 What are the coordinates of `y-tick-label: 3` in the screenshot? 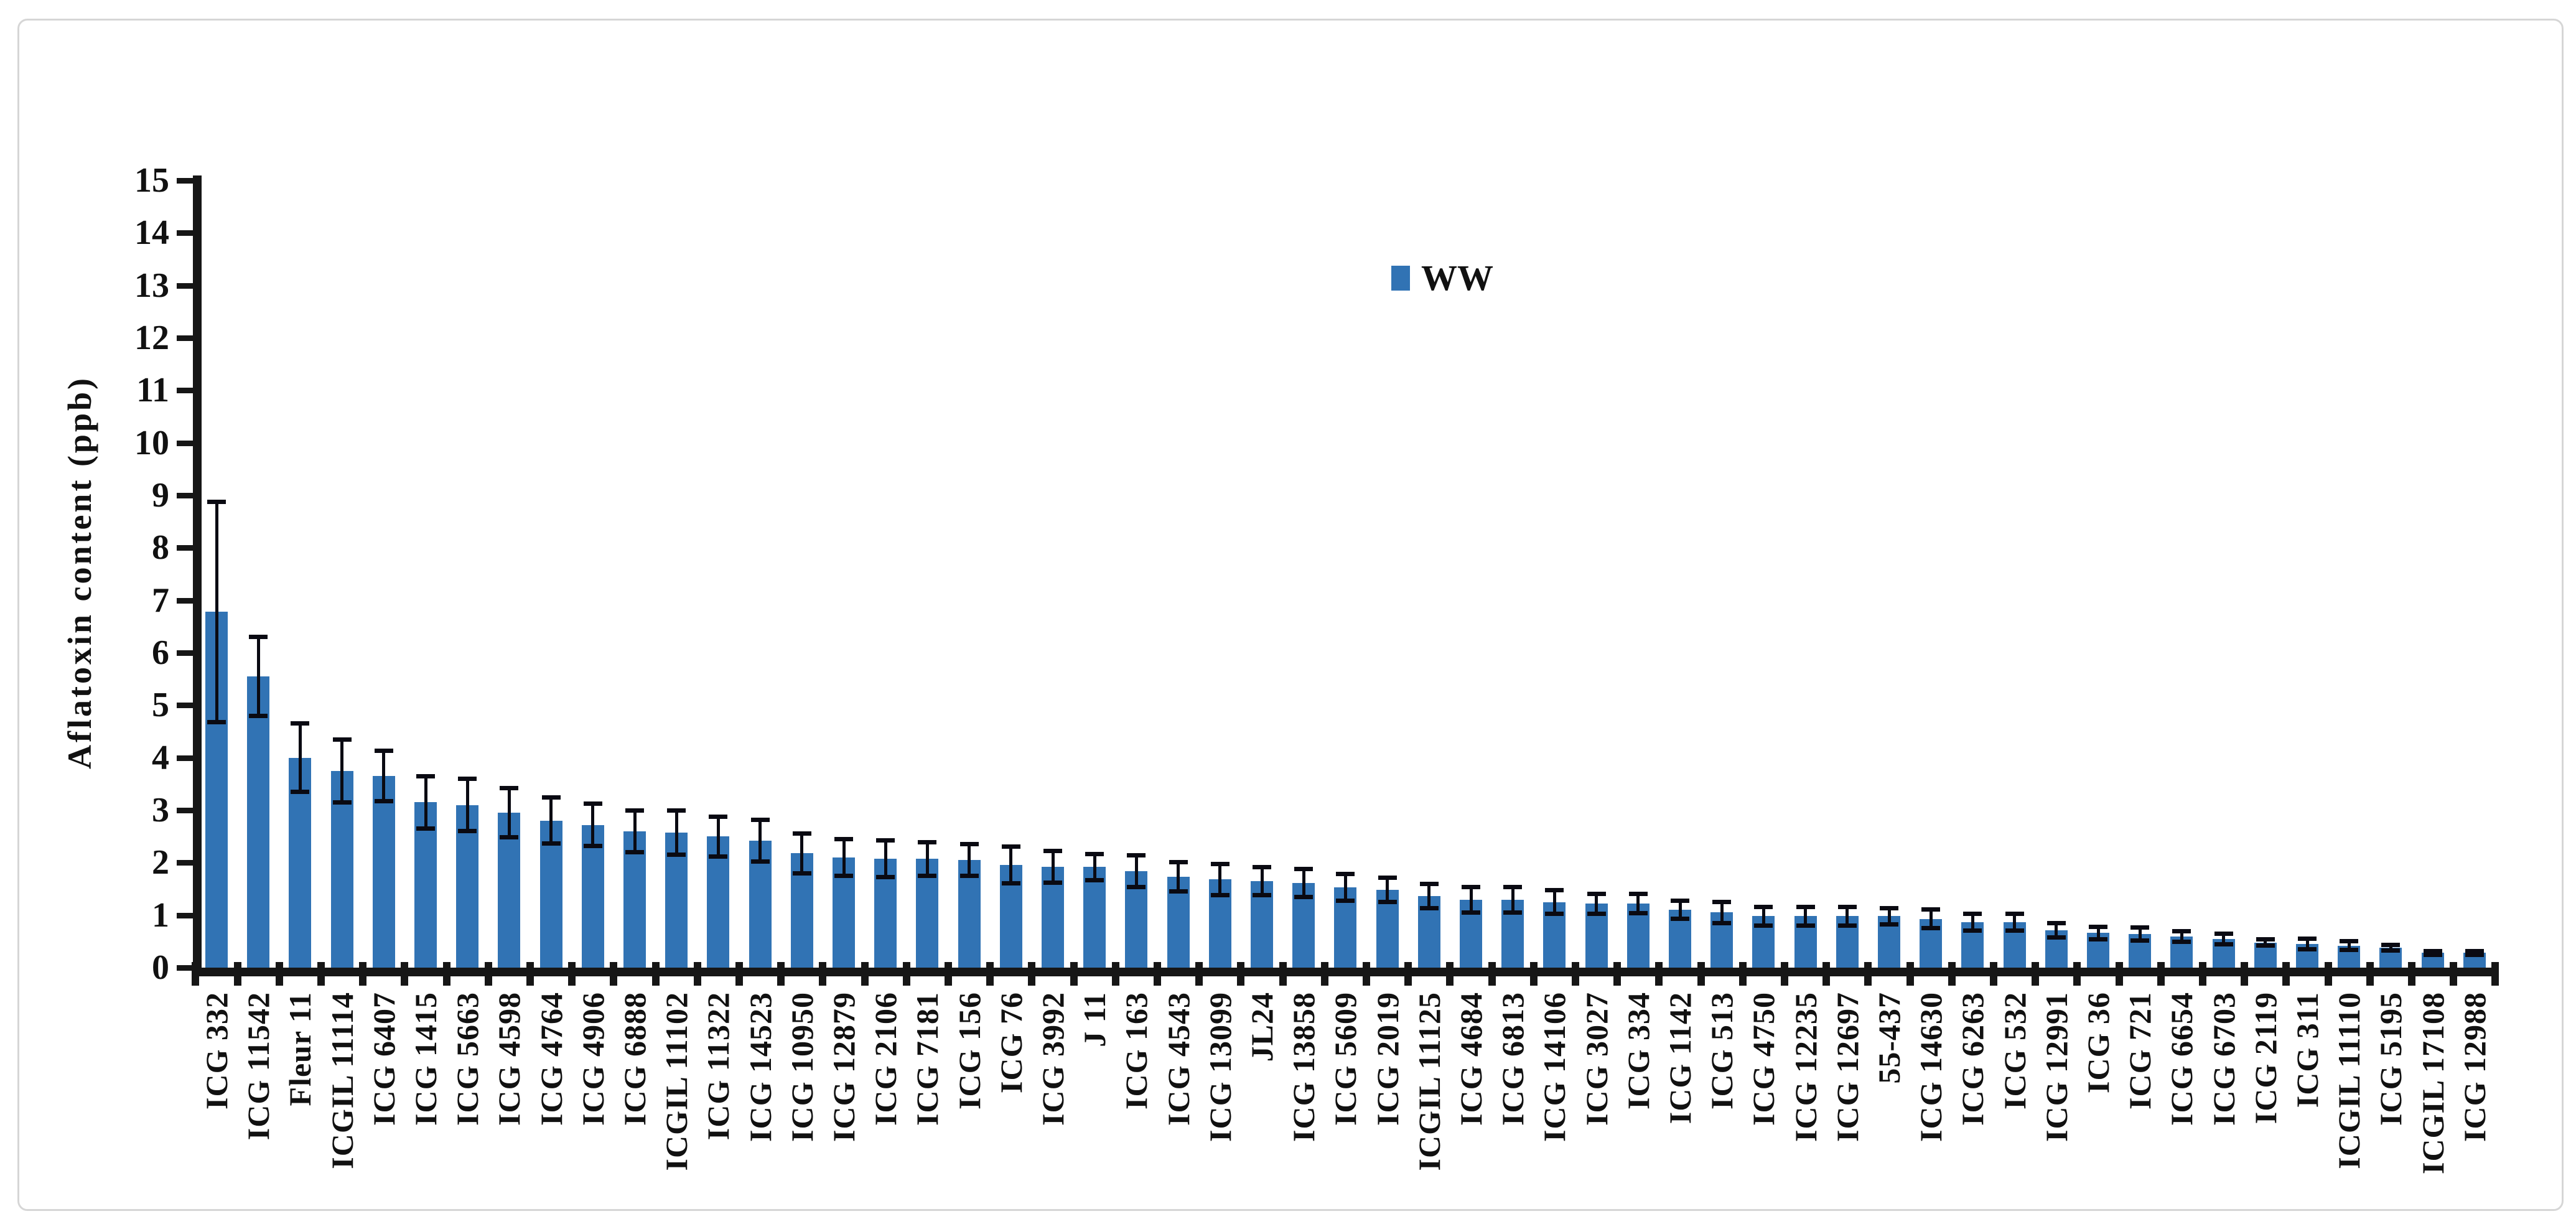 It's located at (160, 810).